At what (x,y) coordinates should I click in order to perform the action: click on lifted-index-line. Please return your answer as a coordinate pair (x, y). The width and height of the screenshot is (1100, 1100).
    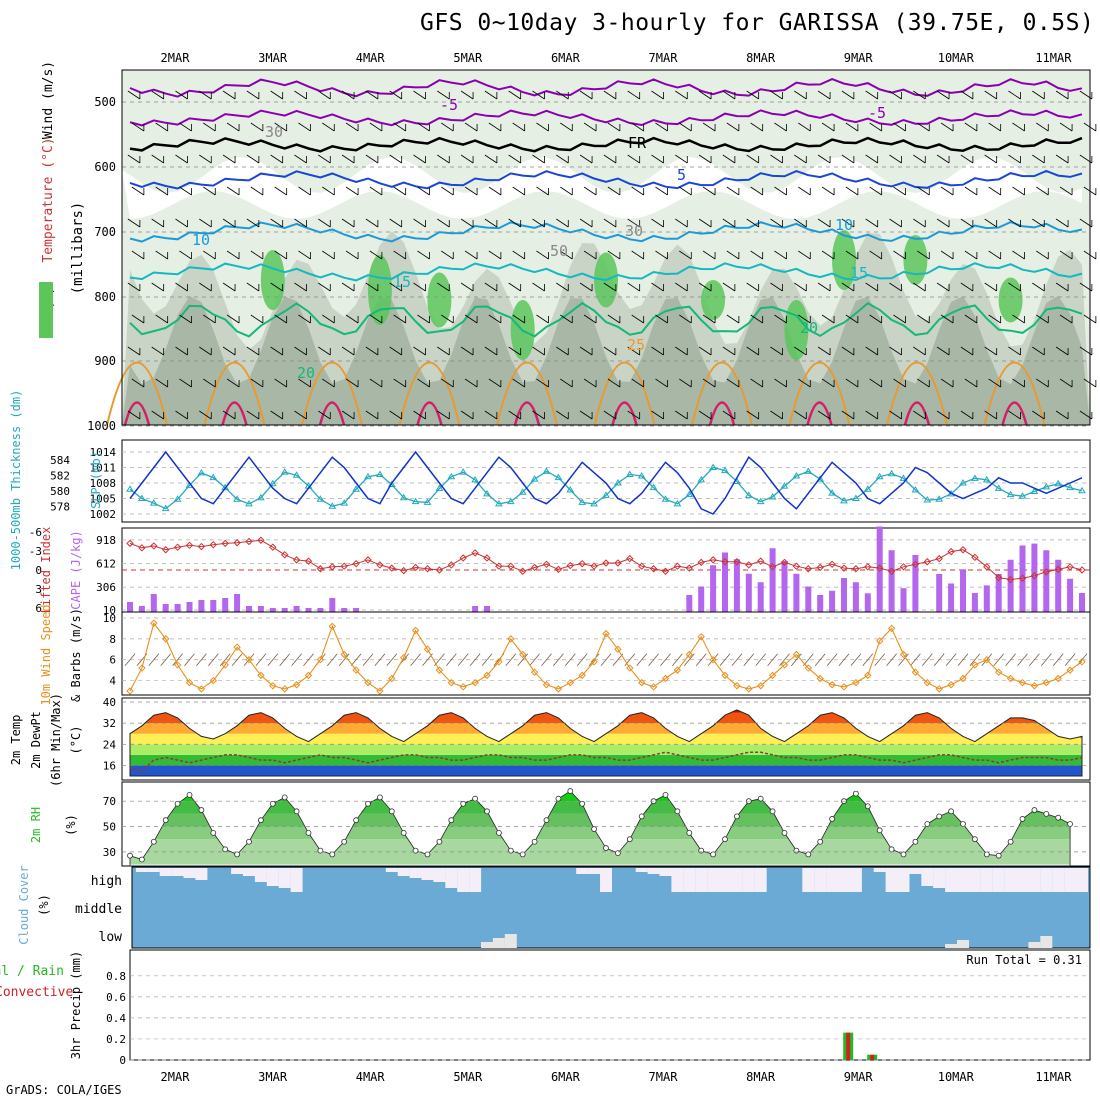
    Looking at the image, I should click on (606, 560).